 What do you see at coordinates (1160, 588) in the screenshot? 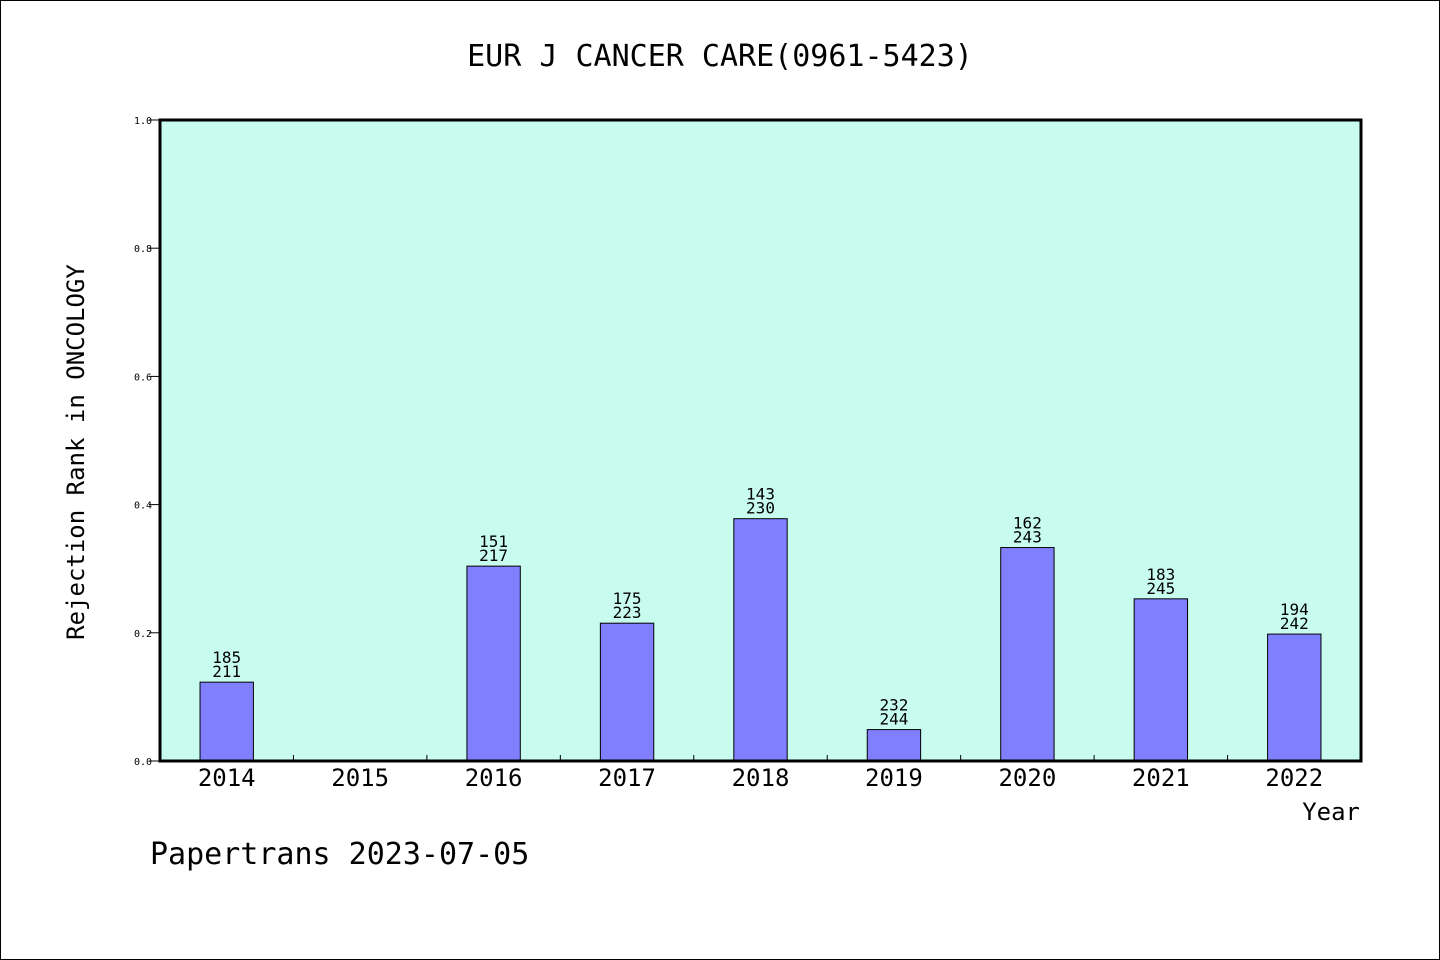
I see `bar-total-label: 245` at bounding box center [1160, 588].